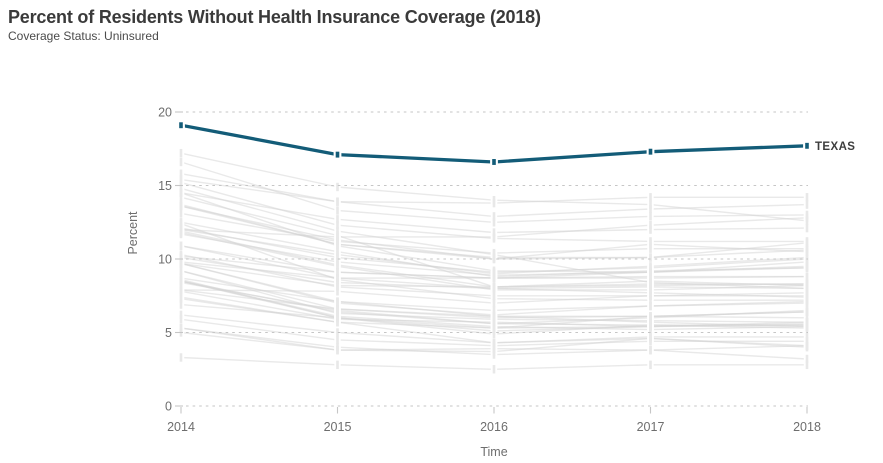  What do you see at coordinates (494, 427) in the screenshot?
I see `x-tick-label: 2016` at bounding box center [494, 427].